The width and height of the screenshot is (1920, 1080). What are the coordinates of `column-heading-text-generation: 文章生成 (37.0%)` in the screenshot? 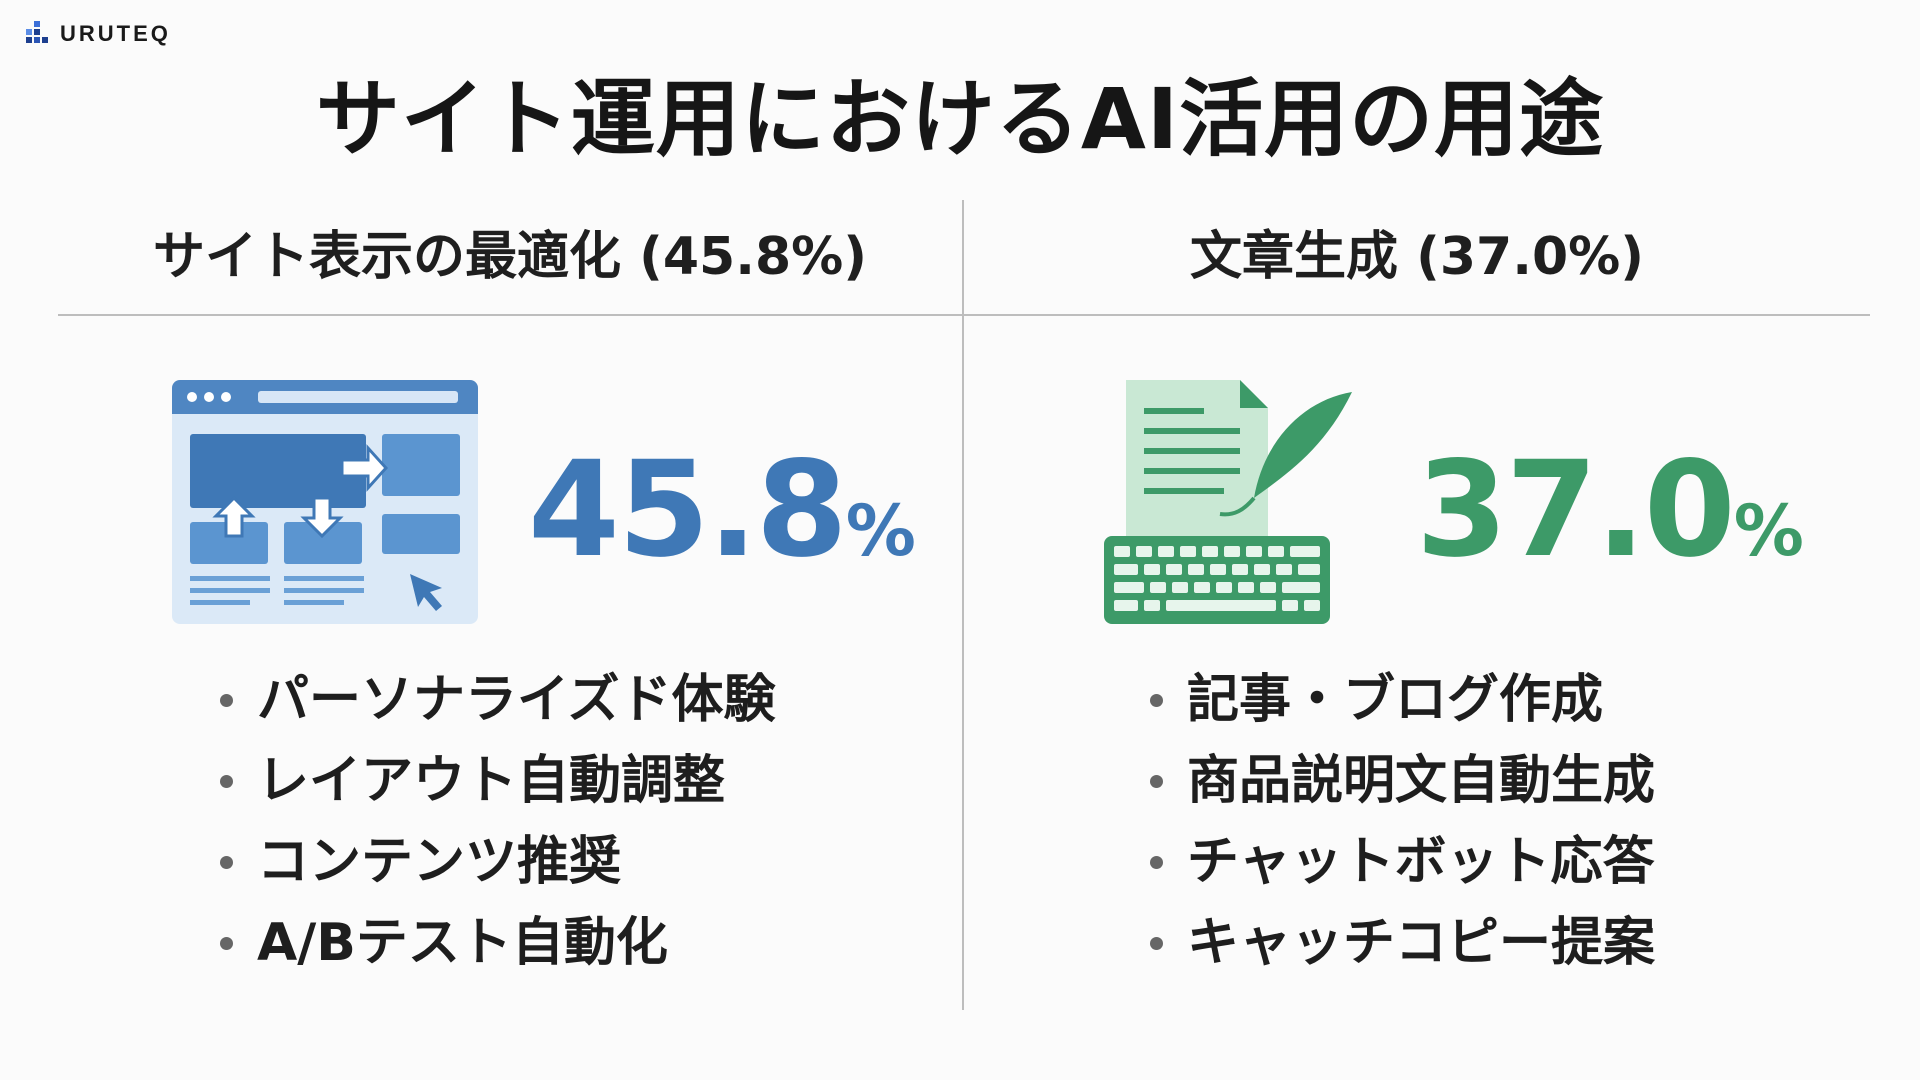 It's located at (1417, 257).